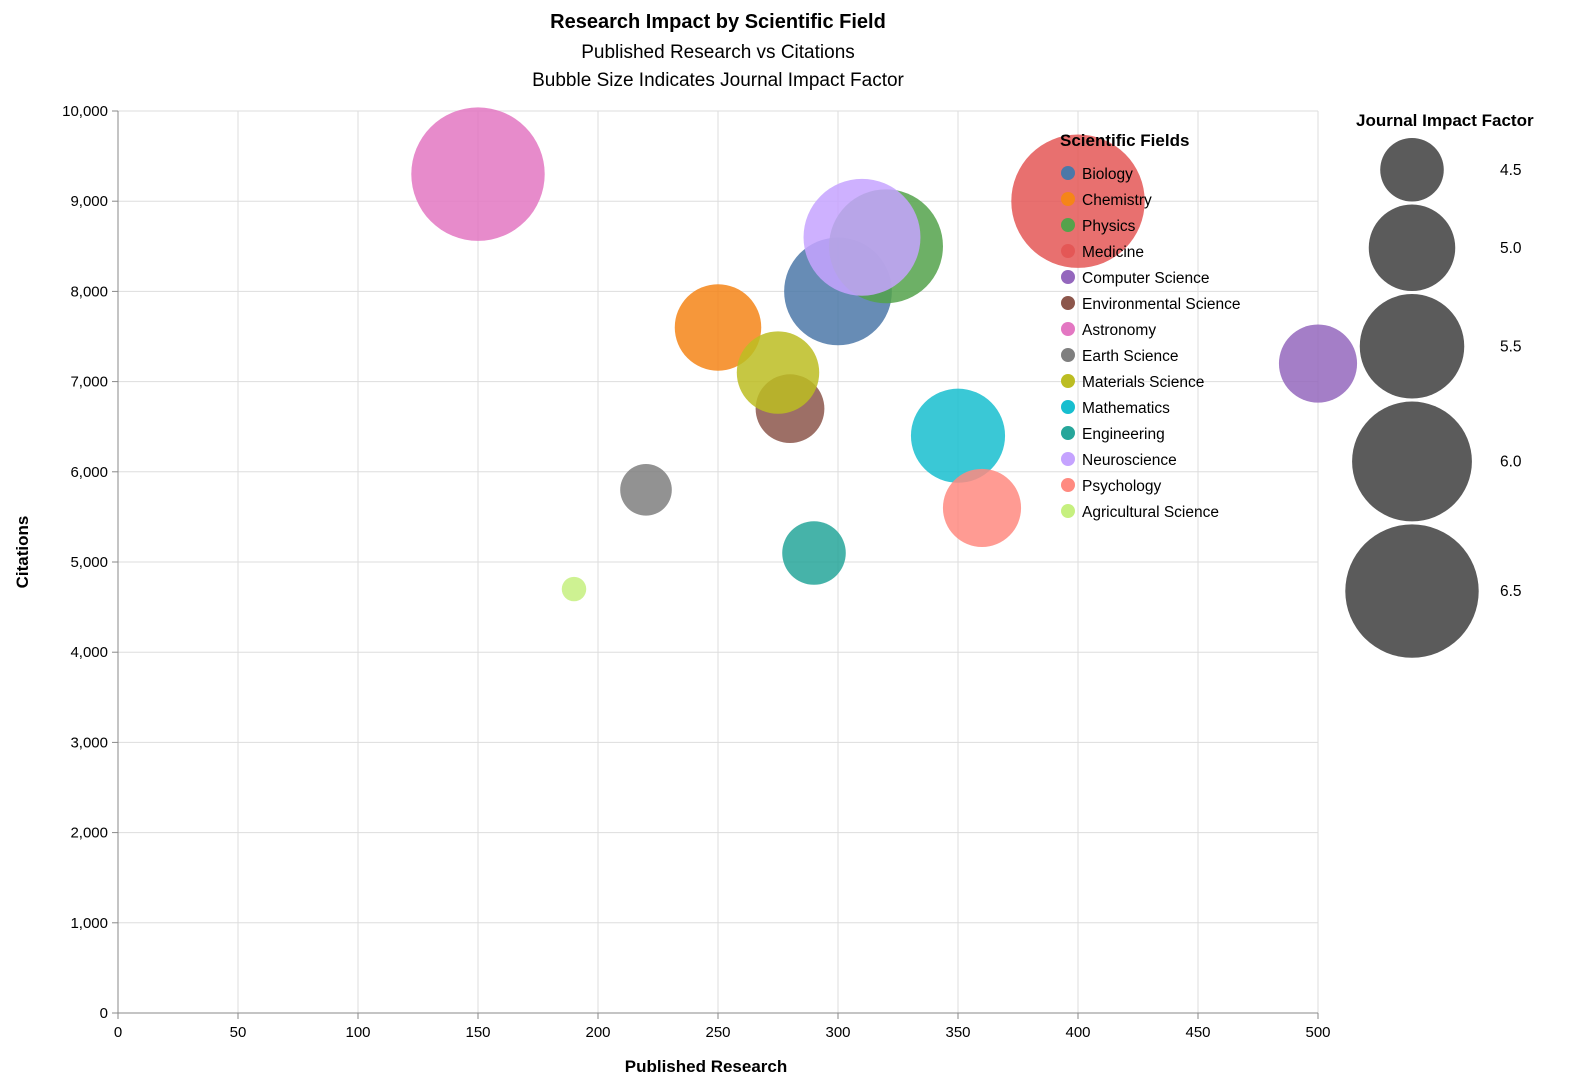 The height and width of the screenshot is (1084, 1592). Describe the element at coordinates (1445, 120) in the screenshot. I see `size-legend-title: Journal Impact Factor` at that location.